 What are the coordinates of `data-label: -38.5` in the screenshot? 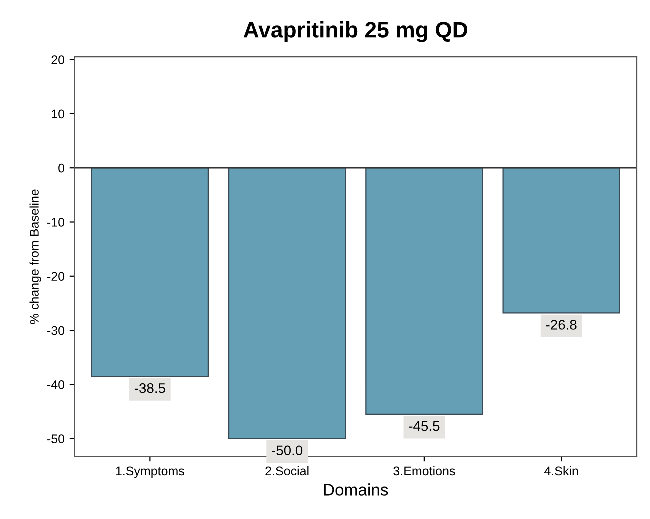 It's located at (150, 388).